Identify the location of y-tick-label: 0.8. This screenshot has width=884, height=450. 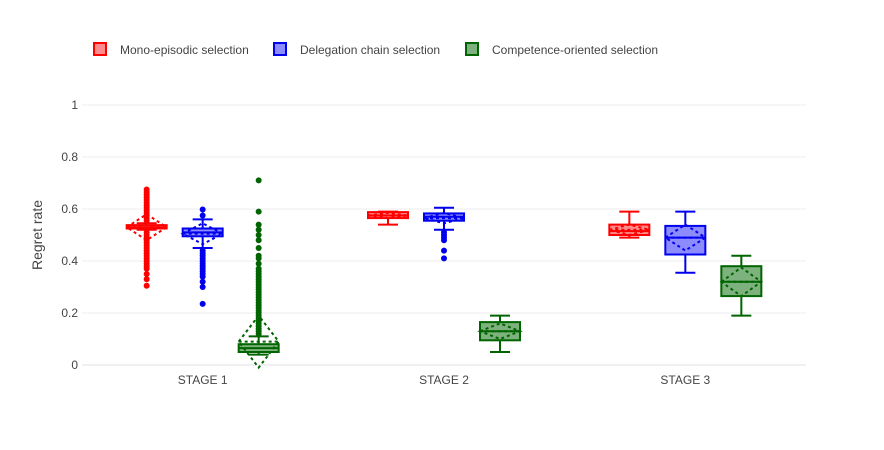
(69, 157).